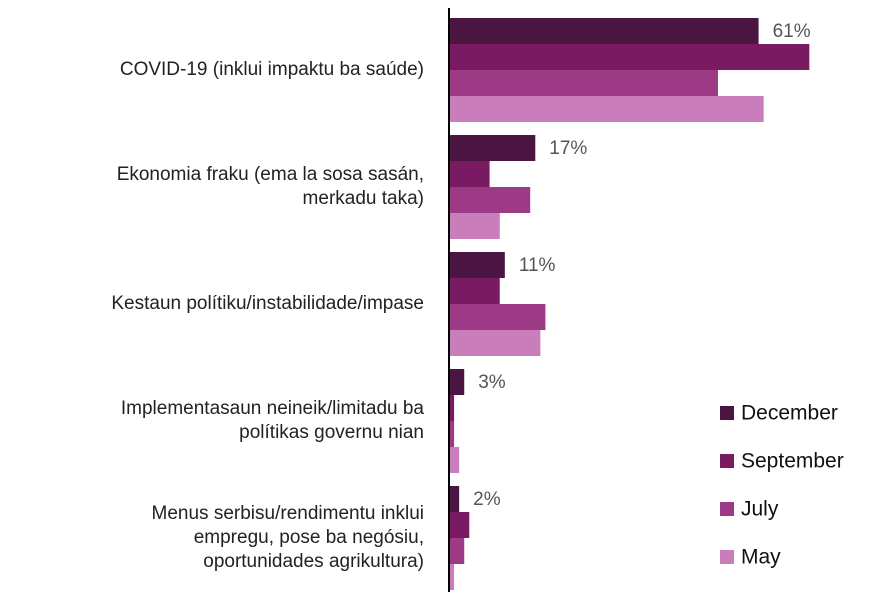  I want to click on category-label: Kestaun polítiku/instabilidade/impase, so click(267, 303).